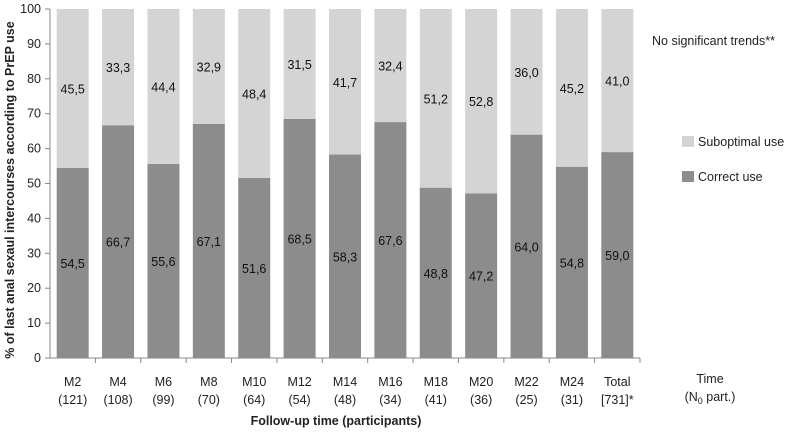 This screenshot has height=433, width=800. Describe the element at coordinates (34, 253) in the screenshot. I see `y-tick-label: 30` at that location.